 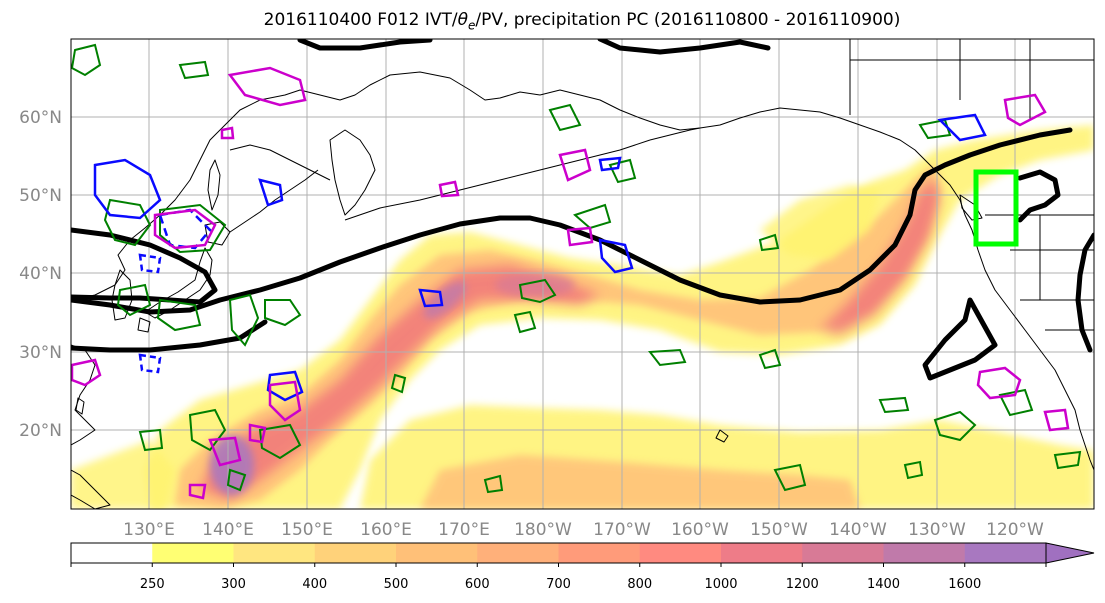 I want to click on lat-label-40n: 40°N, so click(x=40, y=274).